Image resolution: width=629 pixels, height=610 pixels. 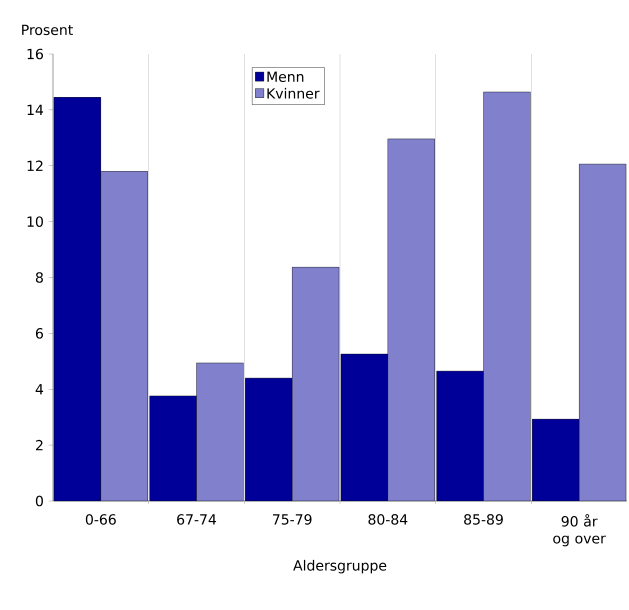 I want to click on x-tick-label: 0-66, so click(x=101, y=519).